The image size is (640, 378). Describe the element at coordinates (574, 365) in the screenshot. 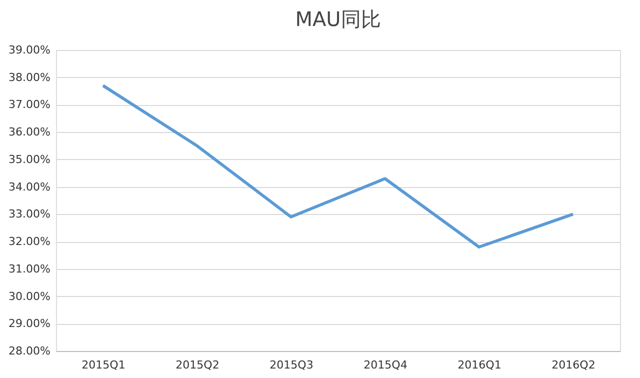

I see `x-tick-label: 2016Q2` at that location.